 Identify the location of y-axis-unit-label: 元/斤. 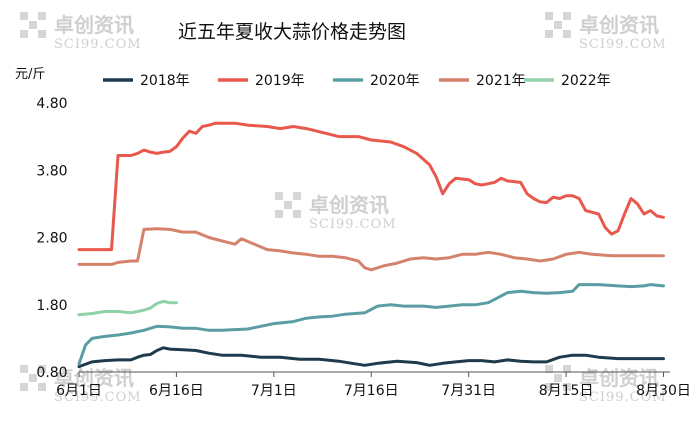
(30, 74).